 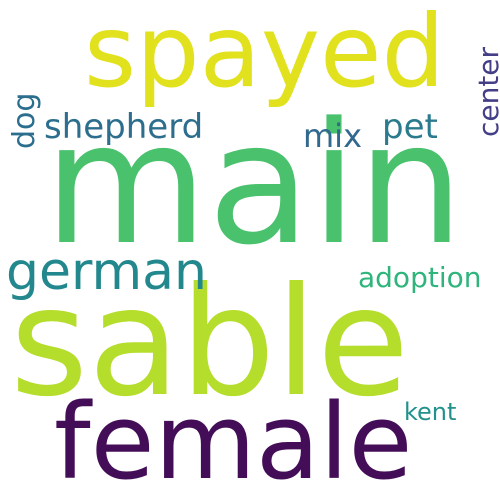 What do you see at coordinates (332, 136) in the screenshot?
I see `word-mix: mix` at bounding box center [332, 136].